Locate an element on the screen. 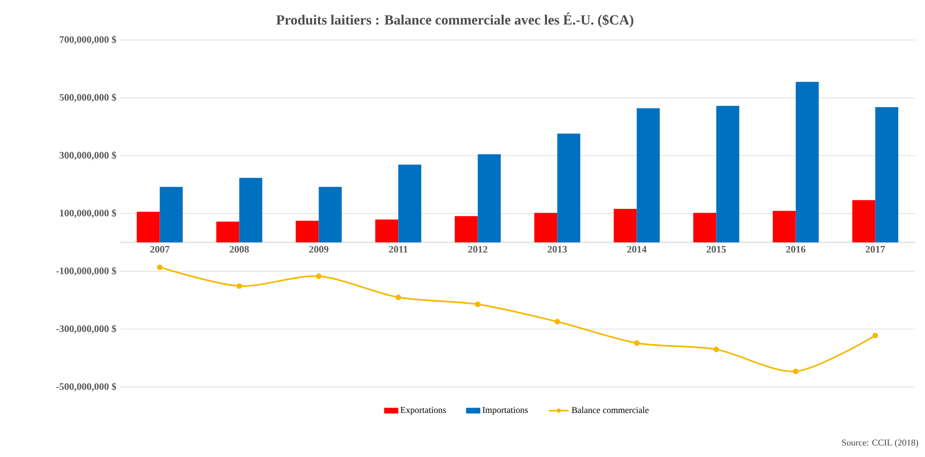  x-tick-label: 2011 is located at coordinates (398, 249).